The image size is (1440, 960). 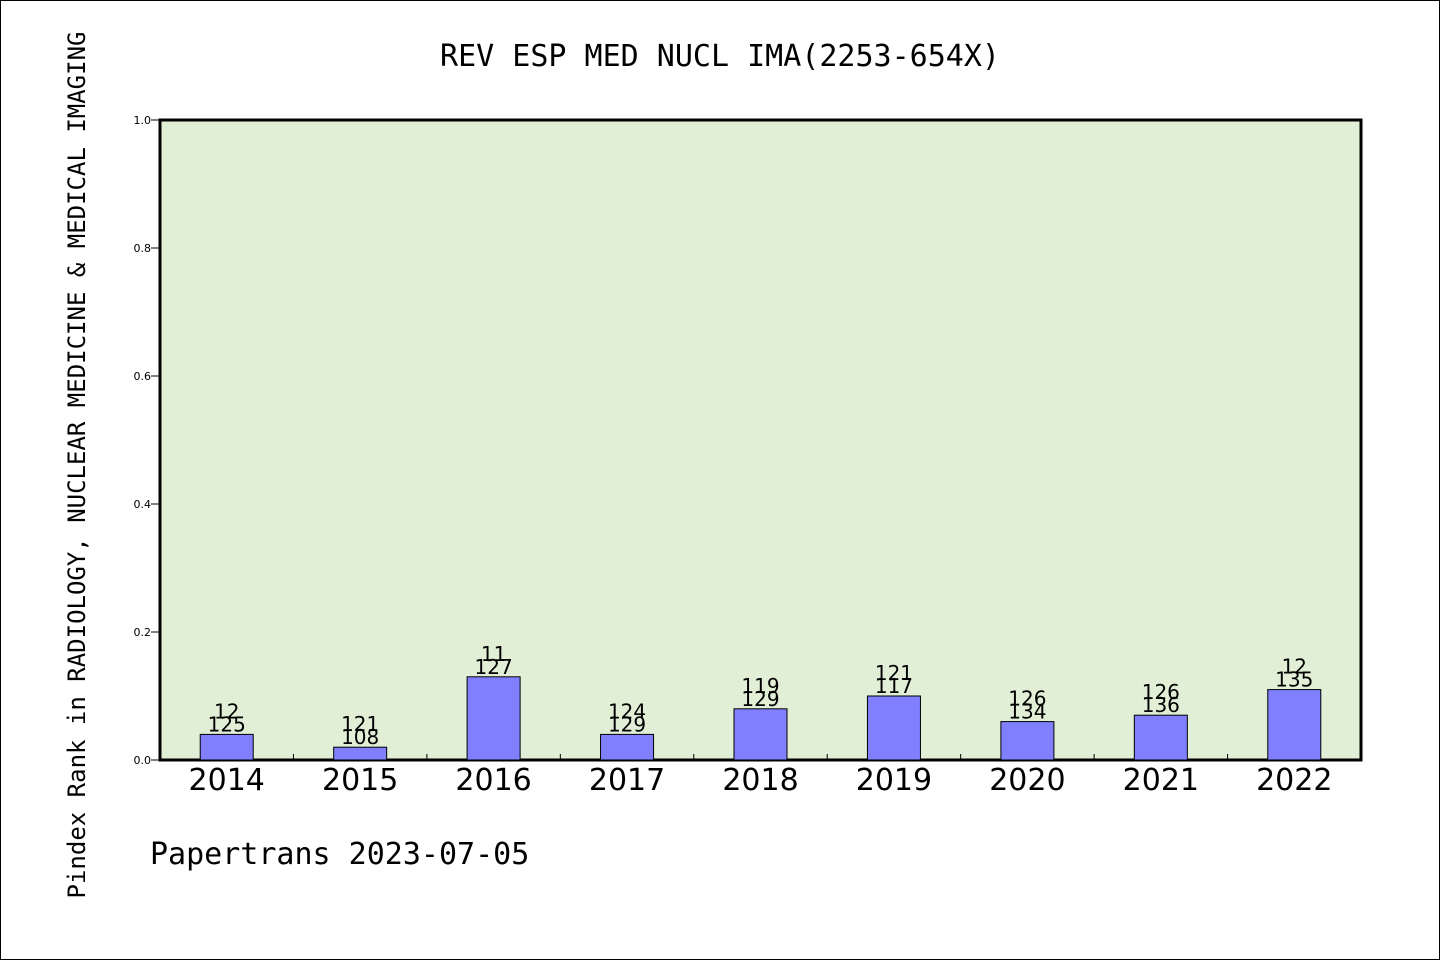 What do you see at coordinates (894, 780) in the screenshot?
I see `x-tick-label: 2019` at bounding box center [894, 780].